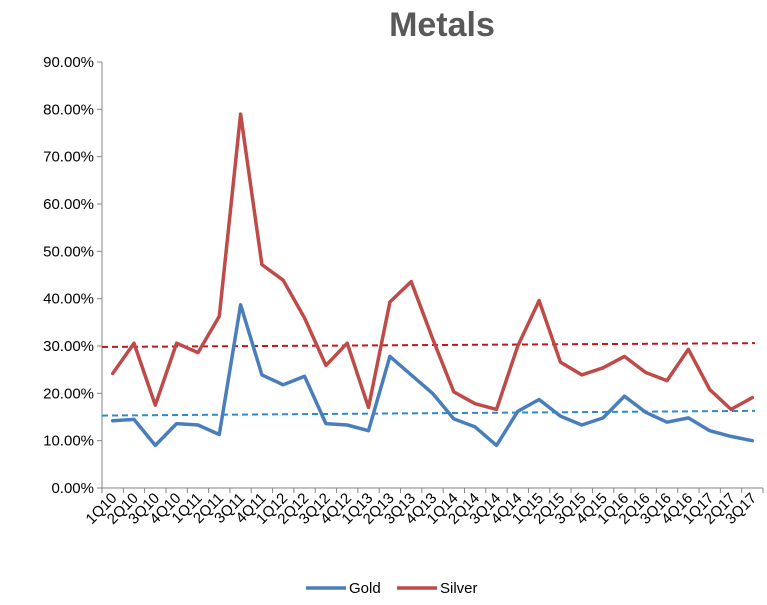 This screenshot has height=605, width=767. I want to click on y-tick-label: 80.00%, so click(68, 109).